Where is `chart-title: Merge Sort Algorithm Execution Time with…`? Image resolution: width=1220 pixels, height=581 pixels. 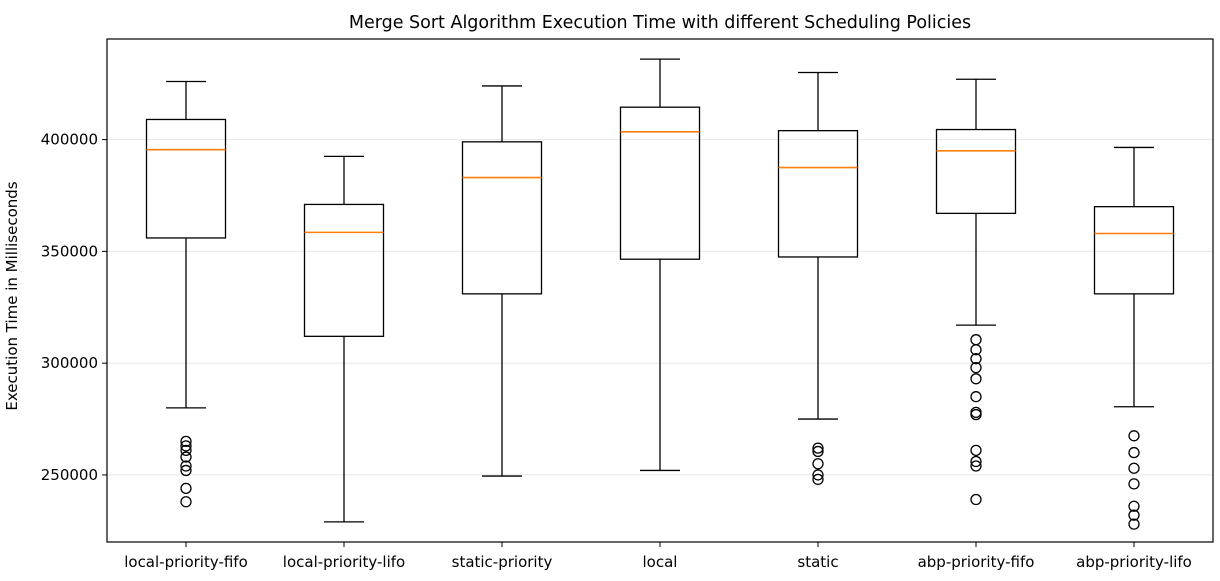
chart-title: Merge Sort Algorithm Execution Time with… is located at coordinates (660, 23).